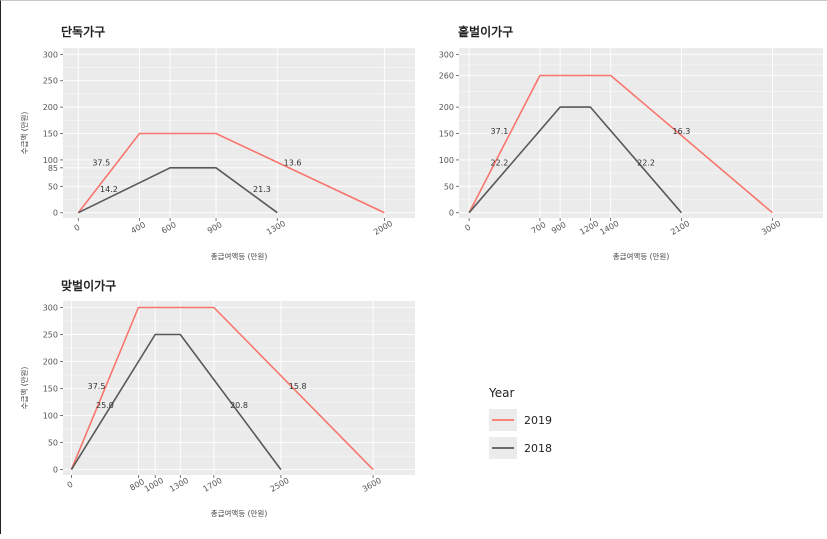 The image size is (827, 539). Describe the element at coordinates (538, 420) in the screenshot. I see `legend-label-2019: 2019` at that location.